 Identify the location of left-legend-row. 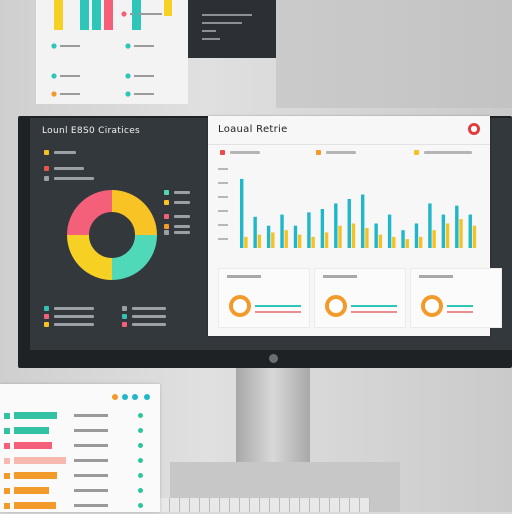
(64, 168).